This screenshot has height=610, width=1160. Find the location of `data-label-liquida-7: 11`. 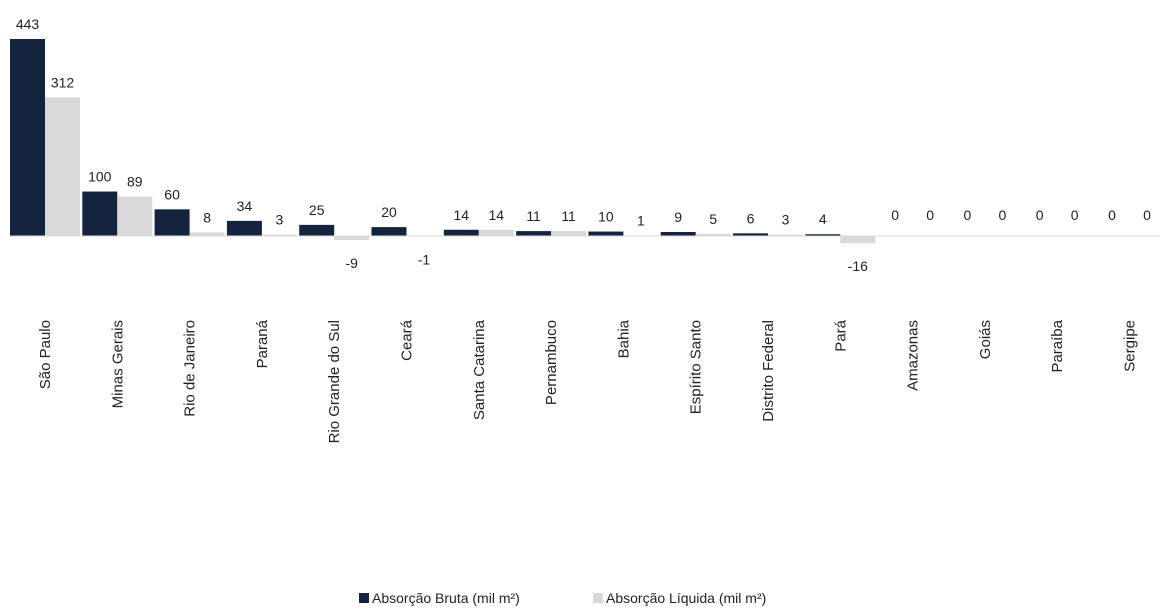

data-label-liquida-7: 11 is located at coordinates (568, 216).